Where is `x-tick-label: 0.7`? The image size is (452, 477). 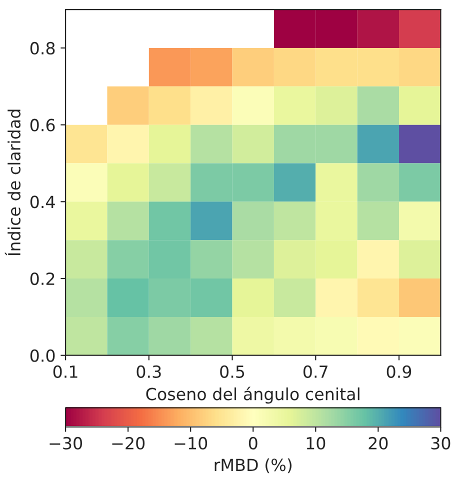 x-tick-label: 0.7 is located at coordinates (315, 371).